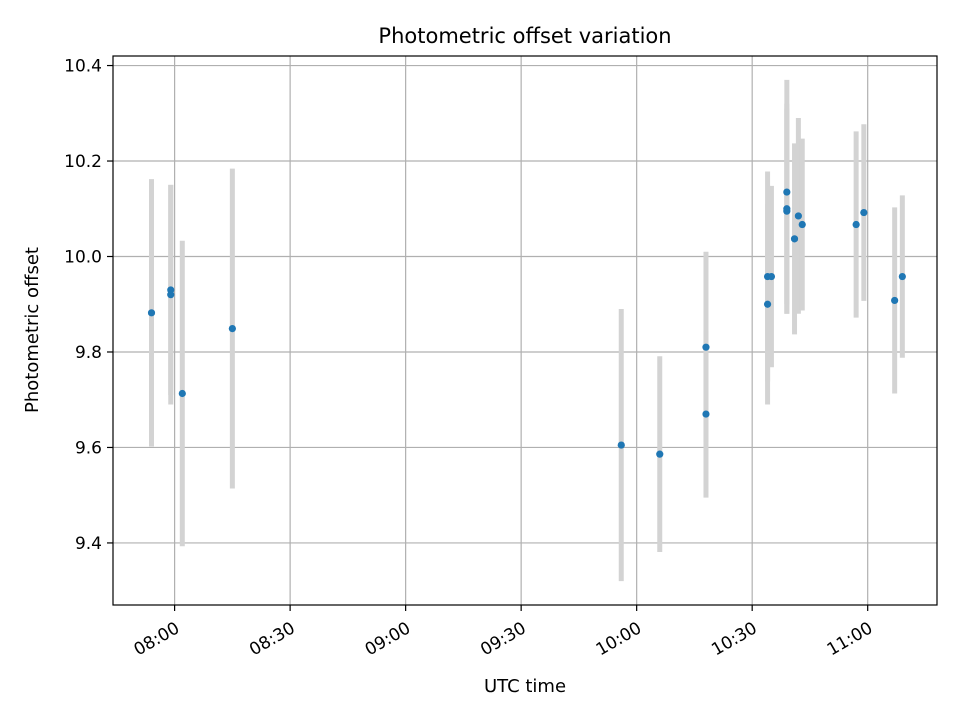 The height and width of the screenshot is (720, 960). I want to click on x-axis-ticks: 08:00 08:30 09:00 09:30 10:00 10:30 11:00, so click(503, 632).